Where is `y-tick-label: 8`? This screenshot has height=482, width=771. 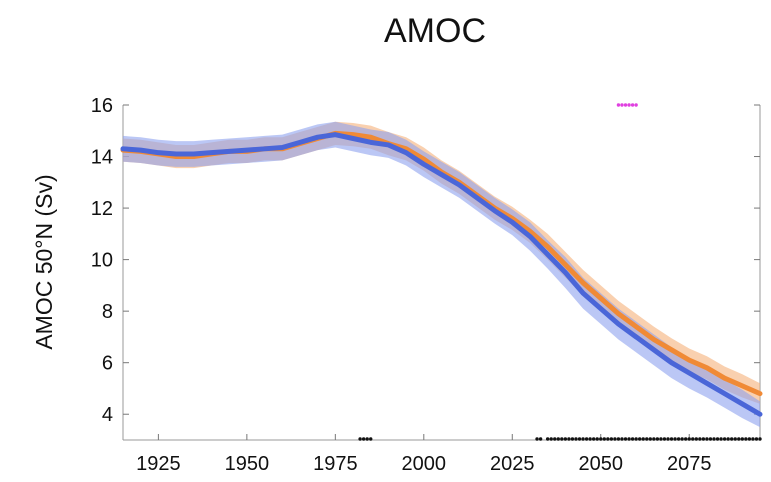 y-tick-label: 8 is located at coordinates (107, 312).